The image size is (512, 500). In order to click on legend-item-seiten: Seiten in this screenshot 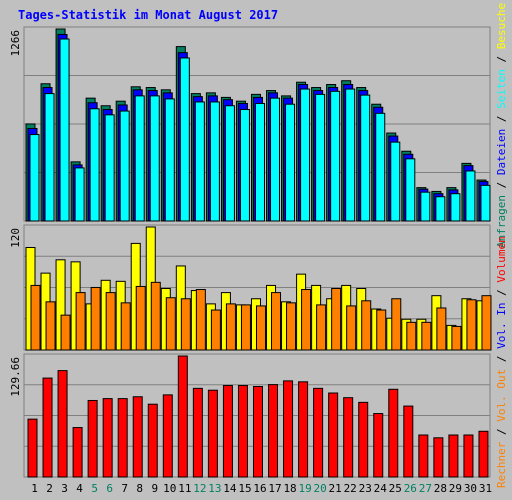, I will do `click(501, 89)`.